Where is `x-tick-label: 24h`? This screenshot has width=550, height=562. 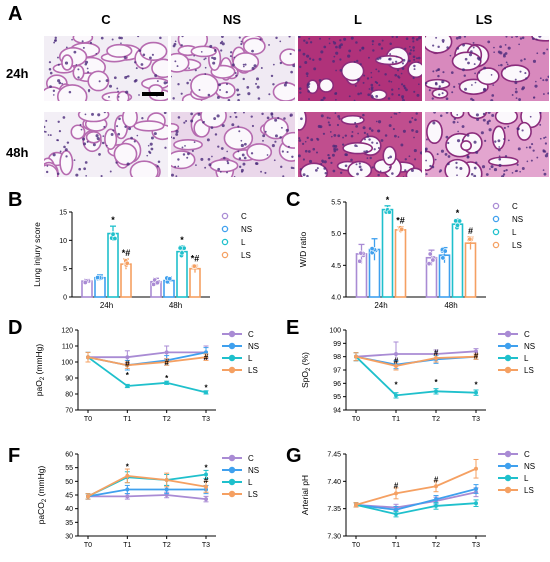
x-tick-label: 24h is located at coordinates (380, 305).